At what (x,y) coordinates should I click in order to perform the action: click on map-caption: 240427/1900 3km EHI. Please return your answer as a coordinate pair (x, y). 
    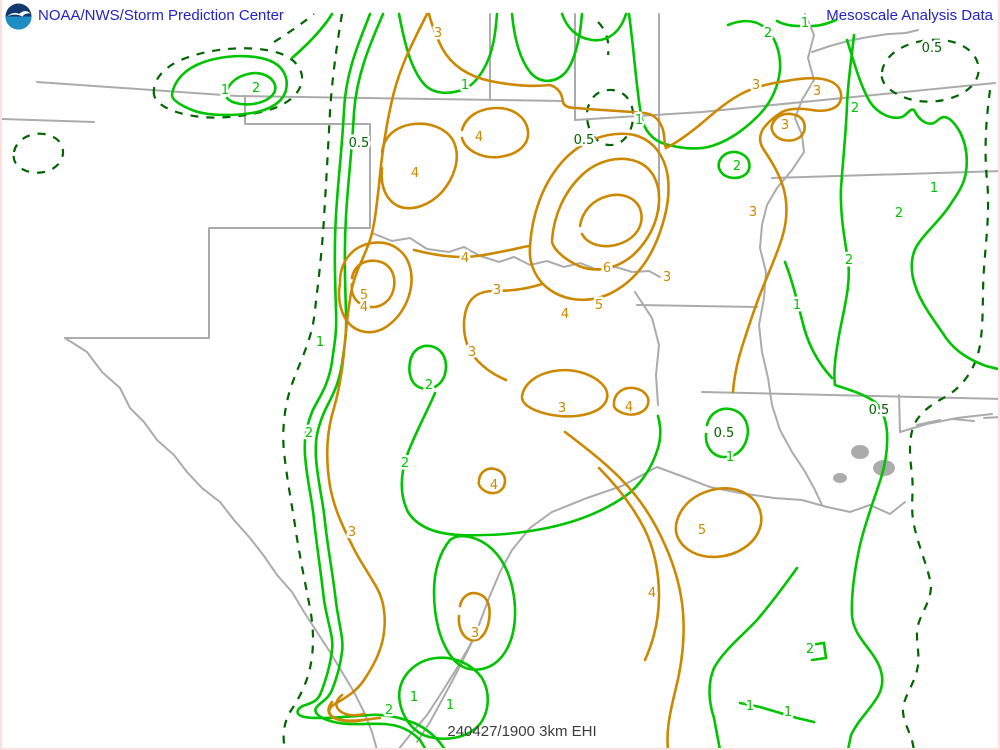
    Looking at the image, I should click on (522, 731).